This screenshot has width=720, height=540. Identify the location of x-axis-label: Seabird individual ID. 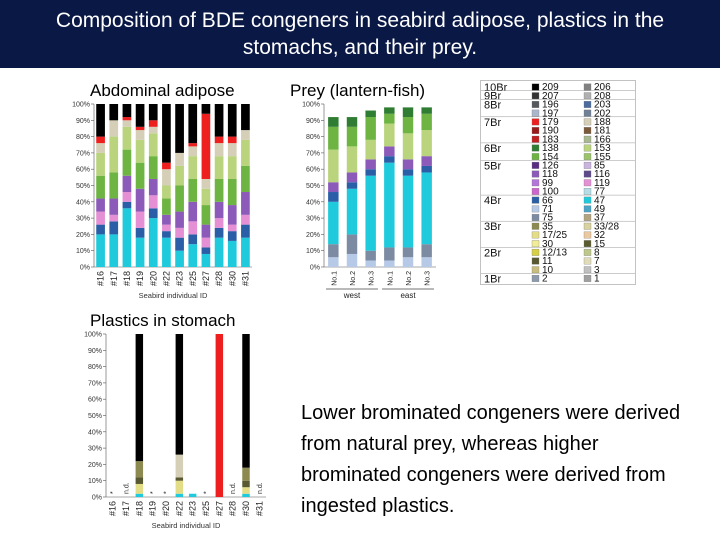
(173, 294).